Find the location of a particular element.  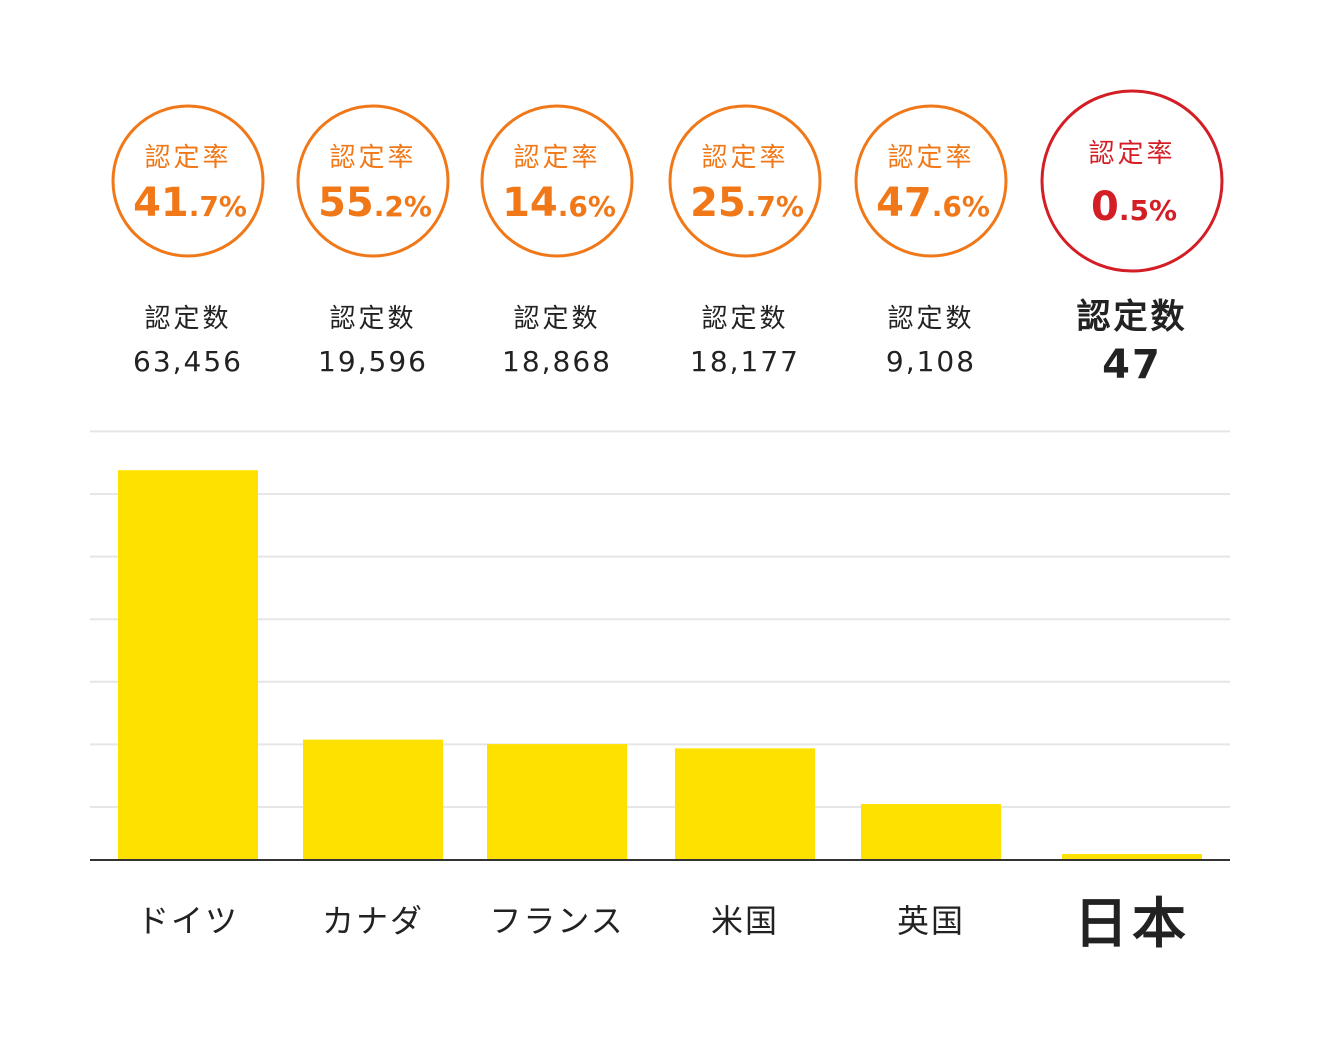

rate-value: 41.7% is located at coordinates (190, 203).